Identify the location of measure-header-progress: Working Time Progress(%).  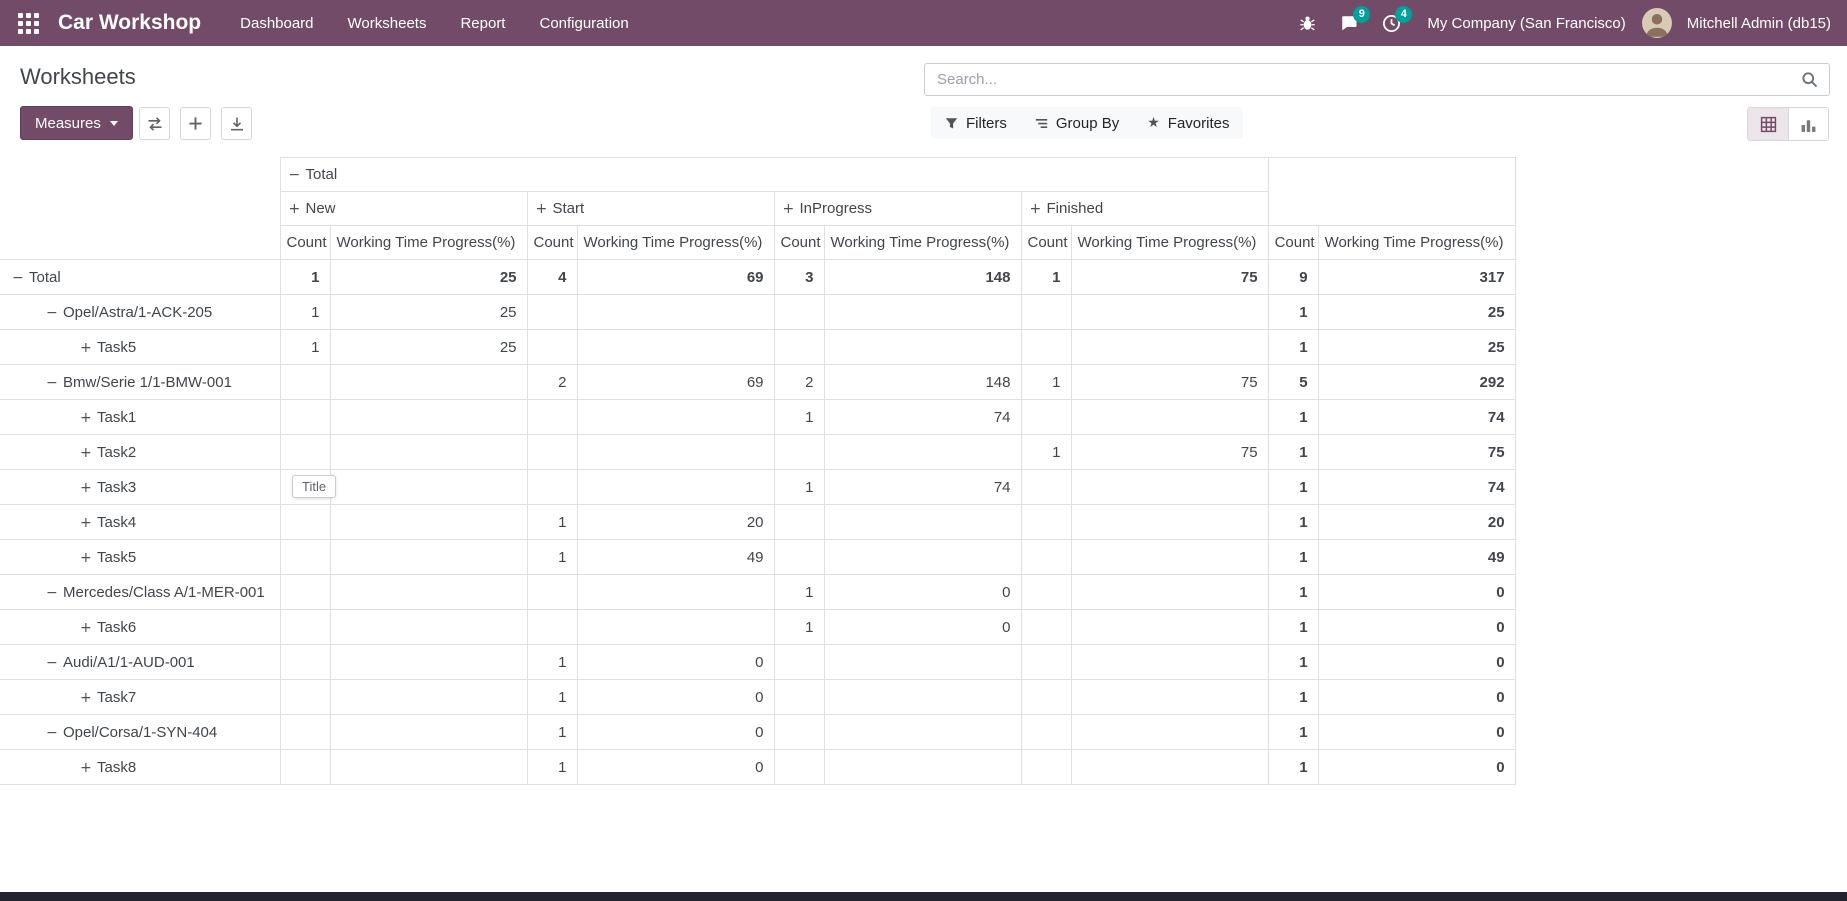
(675, 242).